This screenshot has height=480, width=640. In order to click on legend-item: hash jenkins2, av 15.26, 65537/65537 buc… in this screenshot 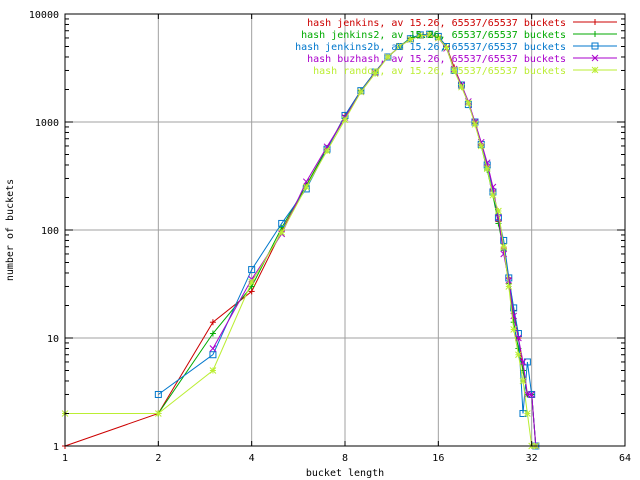, I will do `click(459, 35)`.